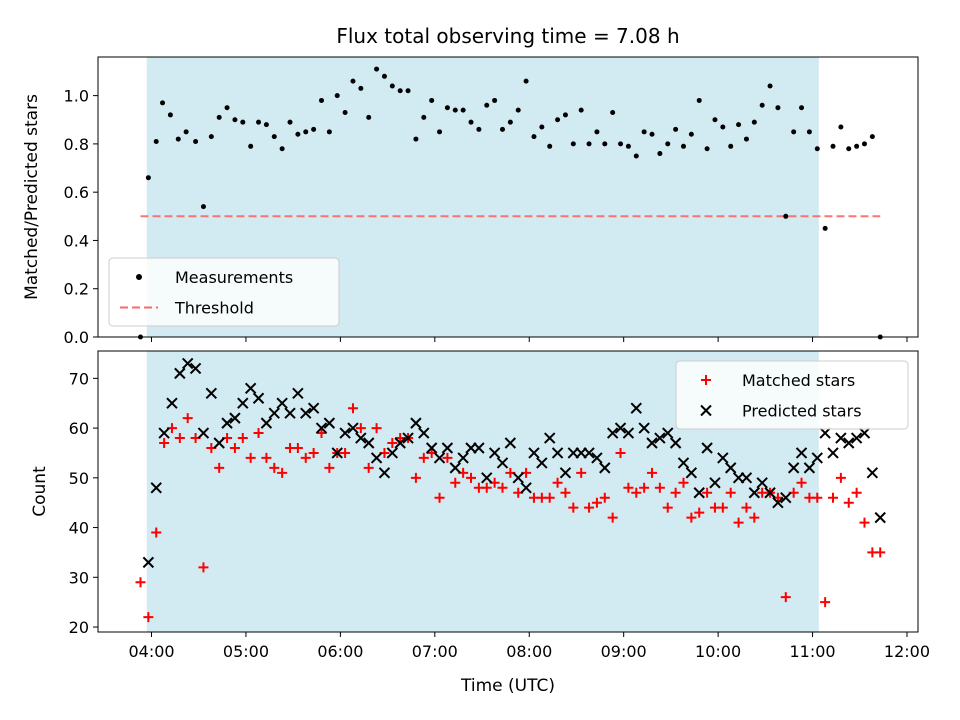 This screenshot has height=720, width=960. I want to click on x-tick-label: 06:00, so click(340, 651).